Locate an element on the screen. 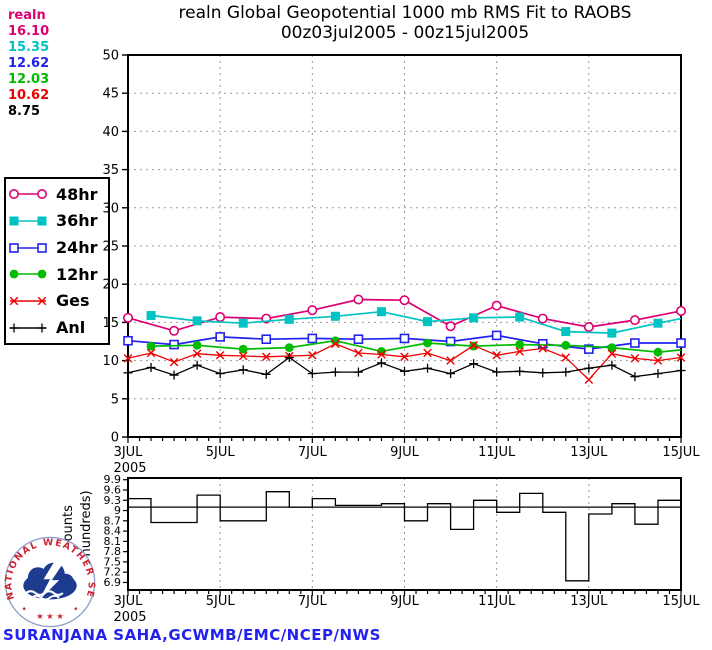 This screenshot has height=650, width=712. y-tick-label: 15 is located at coordinates (110, 323).